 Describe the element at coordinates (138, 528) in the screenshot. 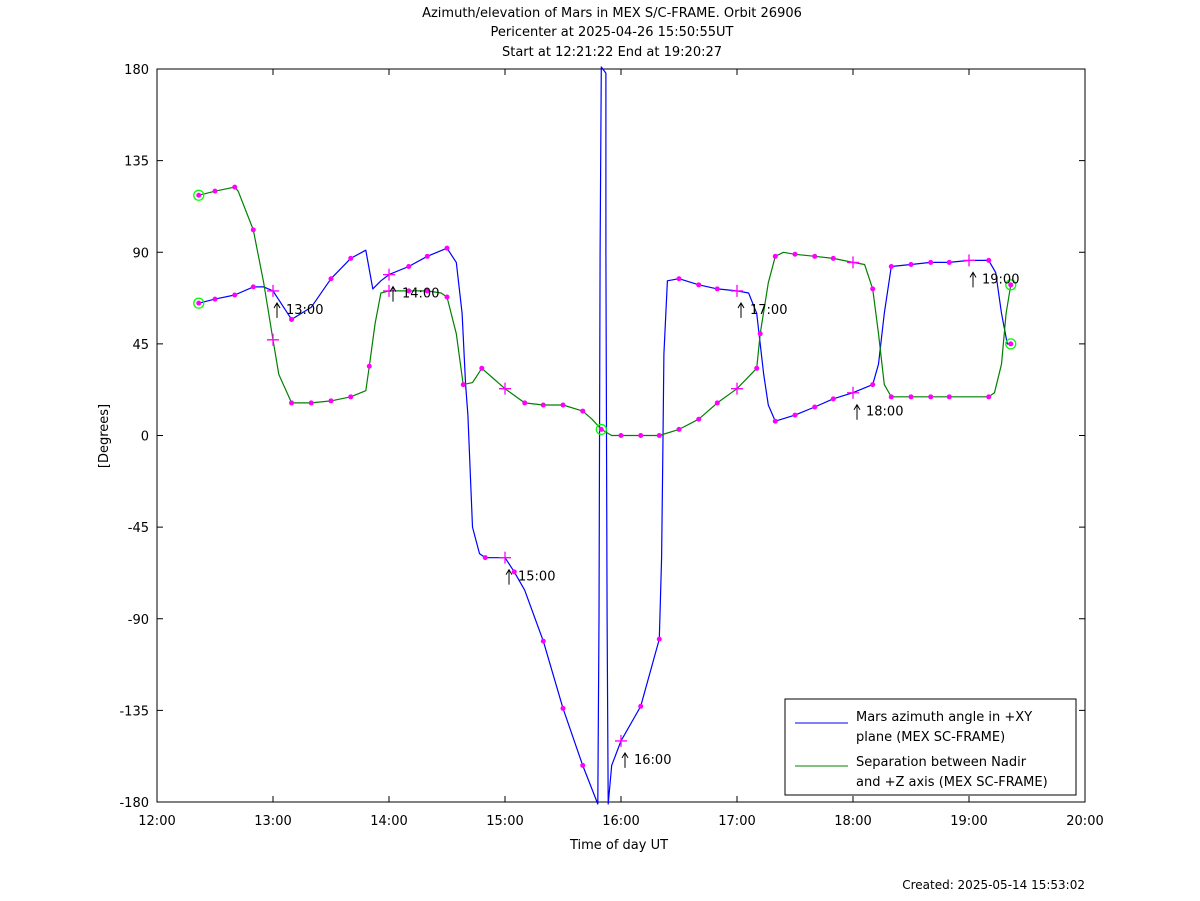

I see `y-tick-label: -45` at that location.